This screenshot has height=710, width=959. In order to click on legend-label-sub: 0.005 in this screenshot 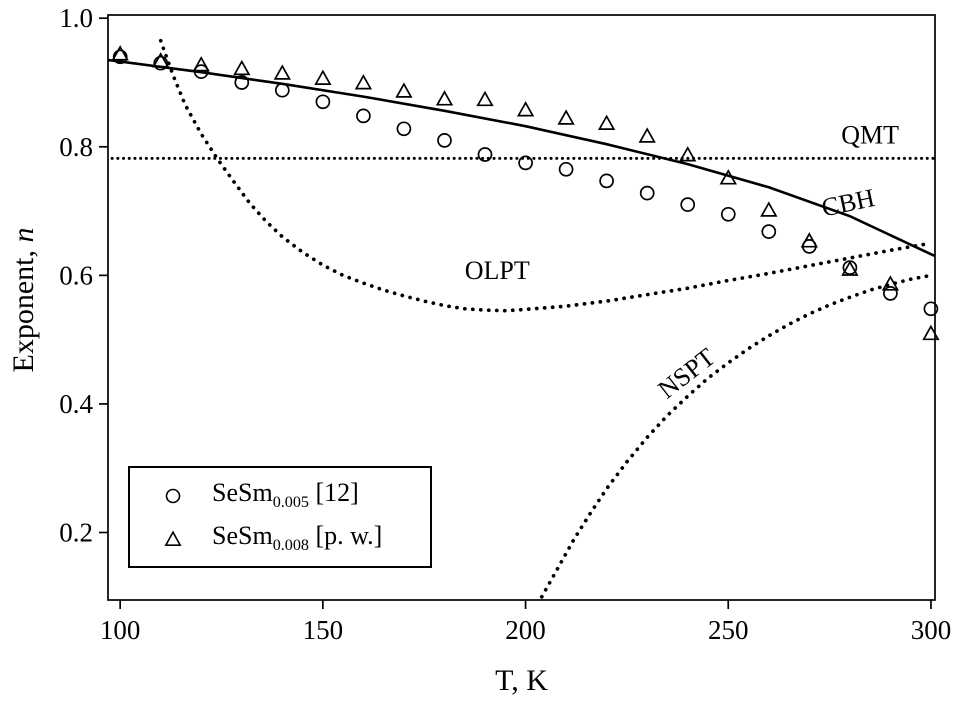, I will do `click(290, 502)`.